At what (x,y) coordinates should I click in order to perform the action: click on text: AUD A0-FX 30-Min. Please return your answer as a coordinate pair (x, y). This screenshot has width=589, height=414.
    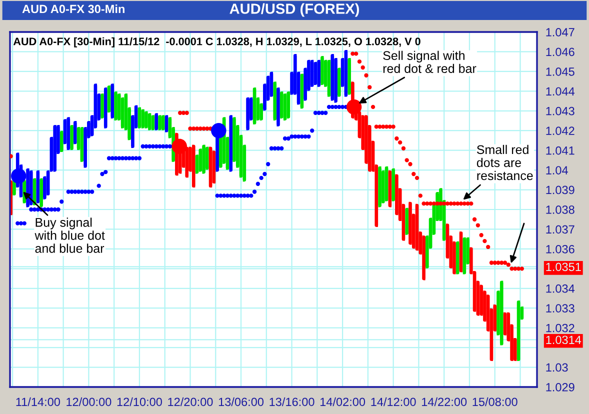
    Looking at the image, I should click on (73, 9).